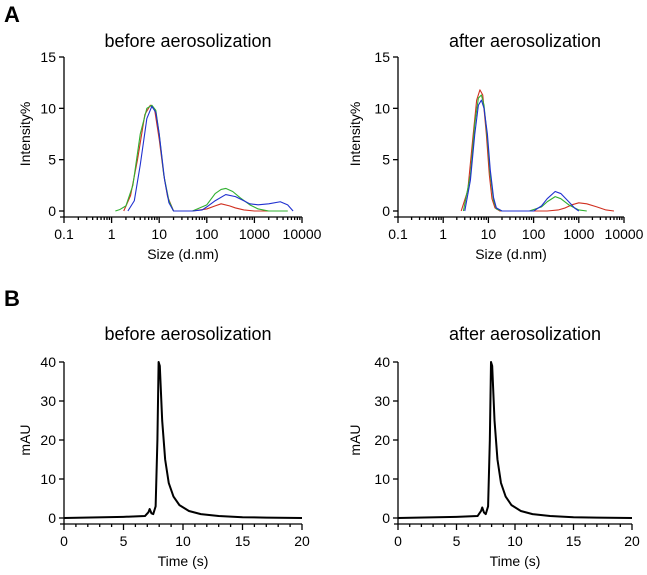  I want to click on series-line-green, so click(524, 153).